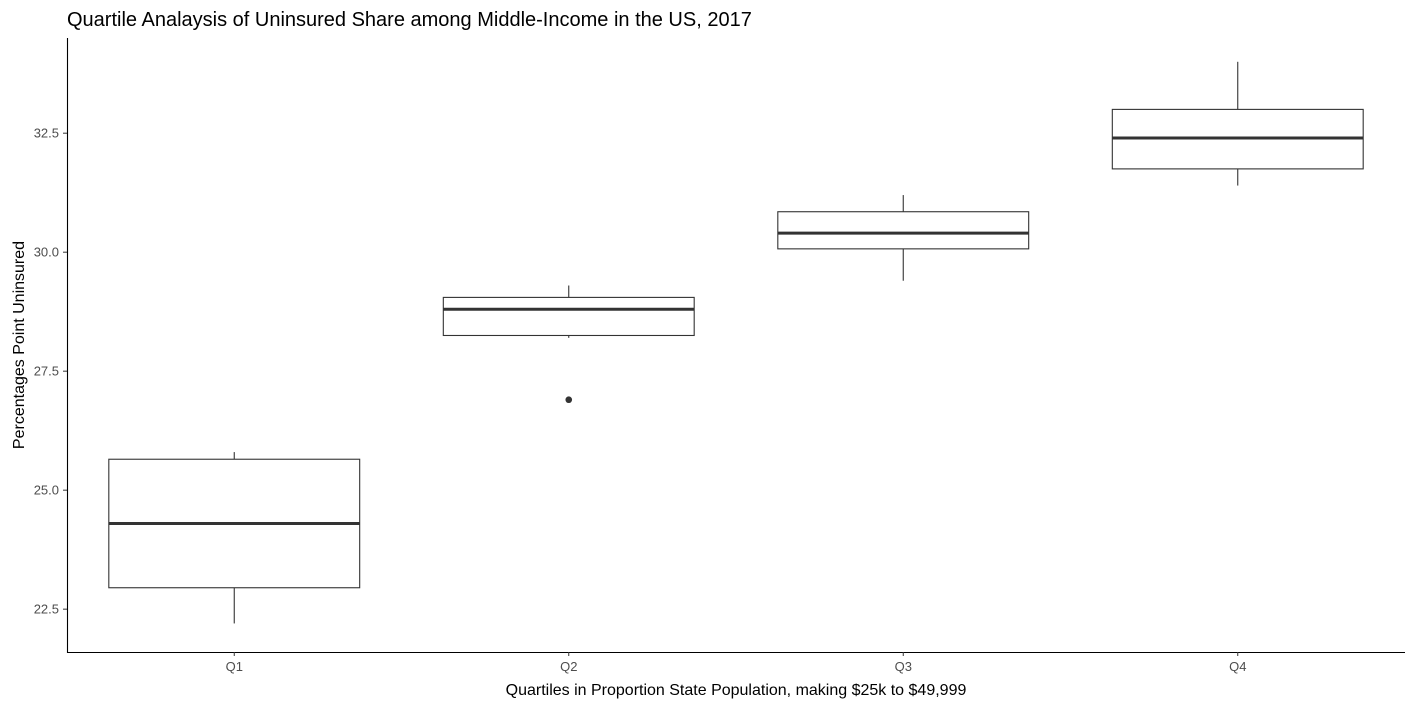 This screenshot has width=1416, height=708. Describe the element at coordinates (568, 344) in the screenshot. I see `box-q2` at that location.